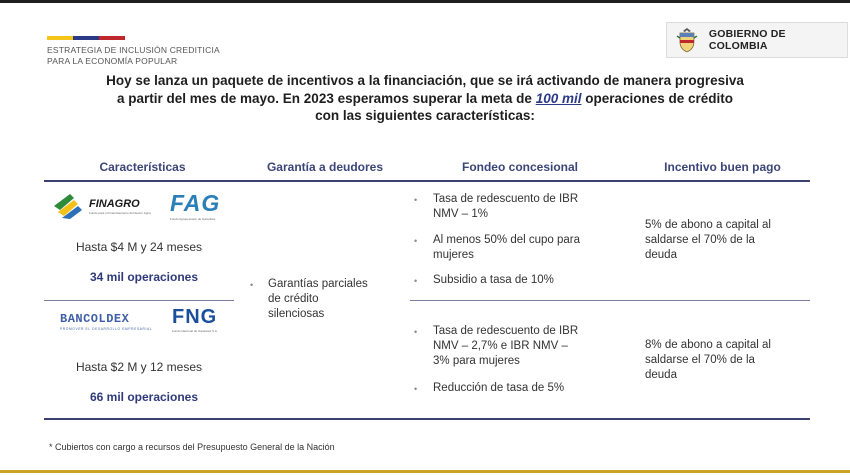 This screenshot has width=850, height=475. Describe the element at coordinates (506, 199) in the screenshot. I see `funding-r1-item-1-line-1: Tasa de redescuento de IBR` at that location.